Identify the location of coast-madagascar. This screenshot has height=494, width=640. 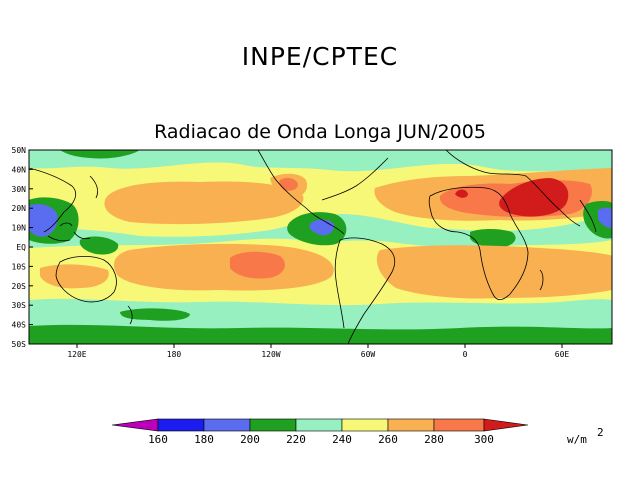
(541, 280).